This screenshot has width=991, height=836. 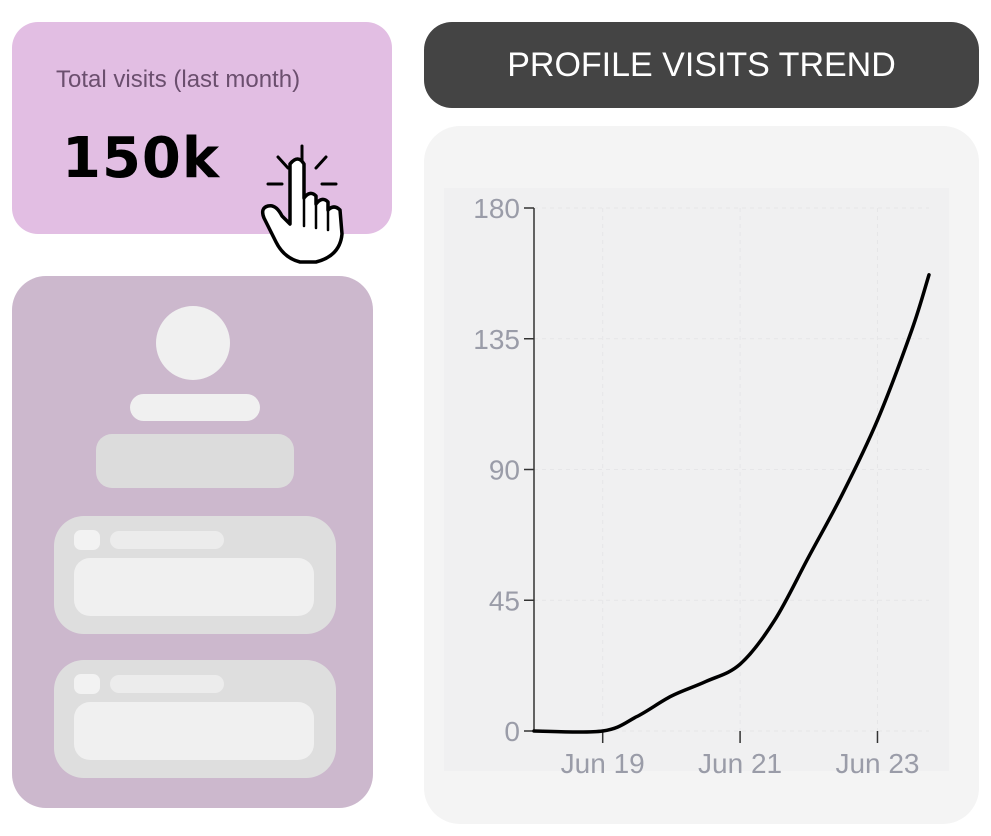 I want to click on stat-value: 150k, so click(x=141, y=158).